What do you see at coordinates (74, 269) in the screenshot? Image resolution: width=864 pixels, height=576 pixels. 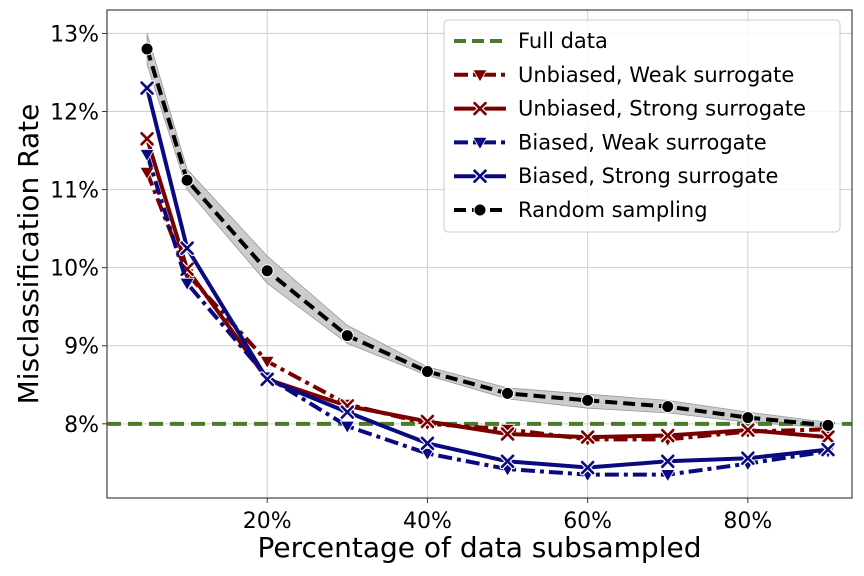 I see `y-tick-label: 10%` at bounding box center [74, 269].